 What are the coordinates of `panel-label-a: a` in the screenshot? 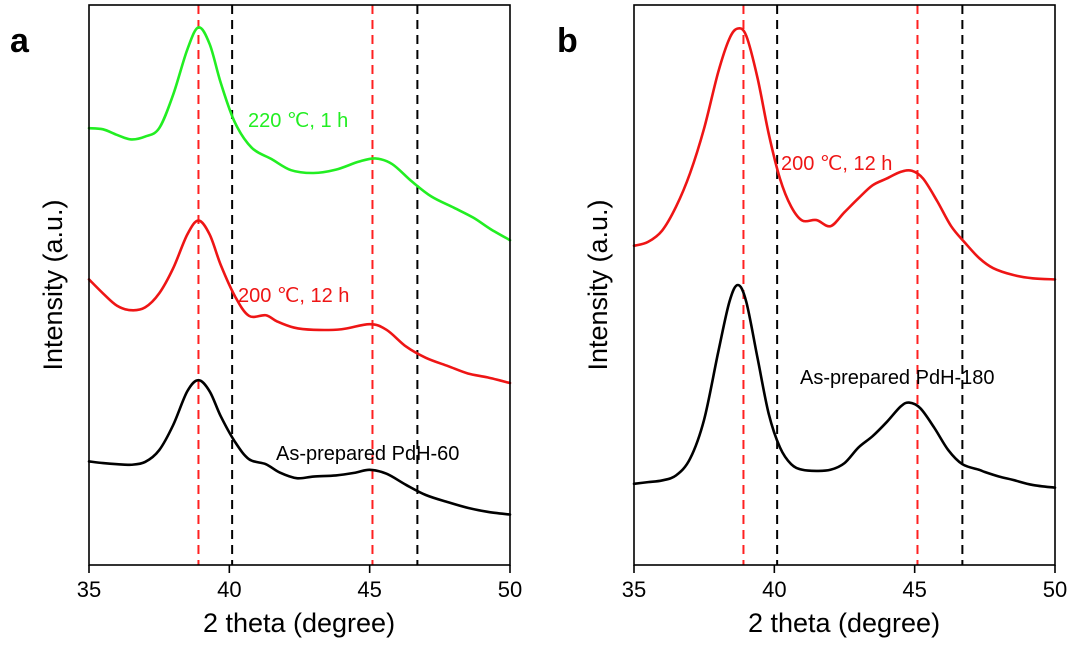 It's located at (20, 41).